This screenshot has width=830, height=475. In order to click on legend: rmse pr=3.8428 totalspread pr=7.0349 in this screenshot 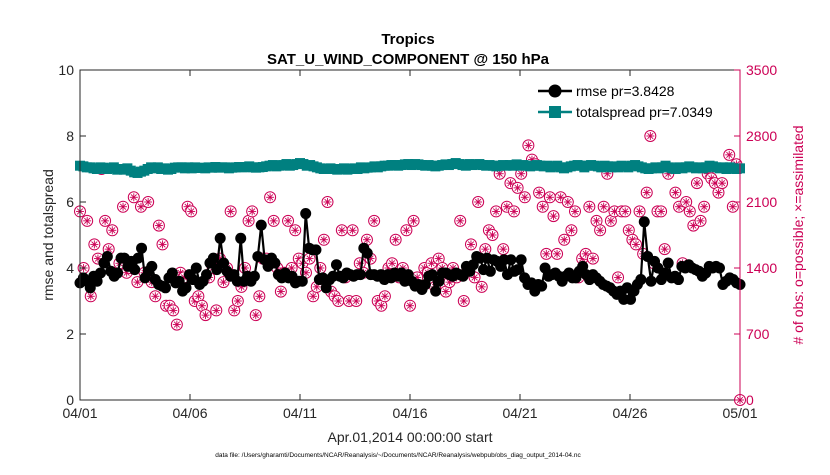, I will do `click(634, 101)`.